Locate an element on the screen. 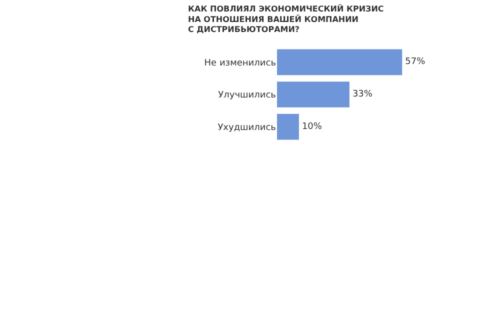 Image resolution: width=500 pixels, height=327 pixels. data-label: 10% is located at coordinates (312, 127).